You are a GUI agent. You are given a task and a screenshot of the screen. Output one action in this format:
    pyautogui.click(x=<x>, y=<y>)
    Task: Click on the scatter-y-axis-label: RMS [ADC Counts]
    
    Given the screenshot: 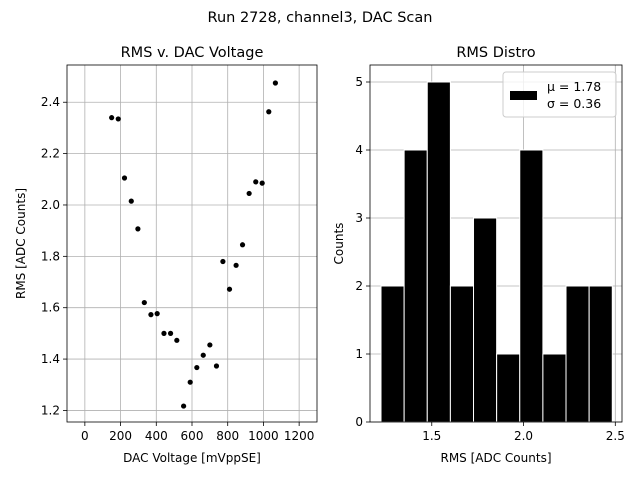 What is the action you would take?
    pyautogui.click(x=21, y=243)
    